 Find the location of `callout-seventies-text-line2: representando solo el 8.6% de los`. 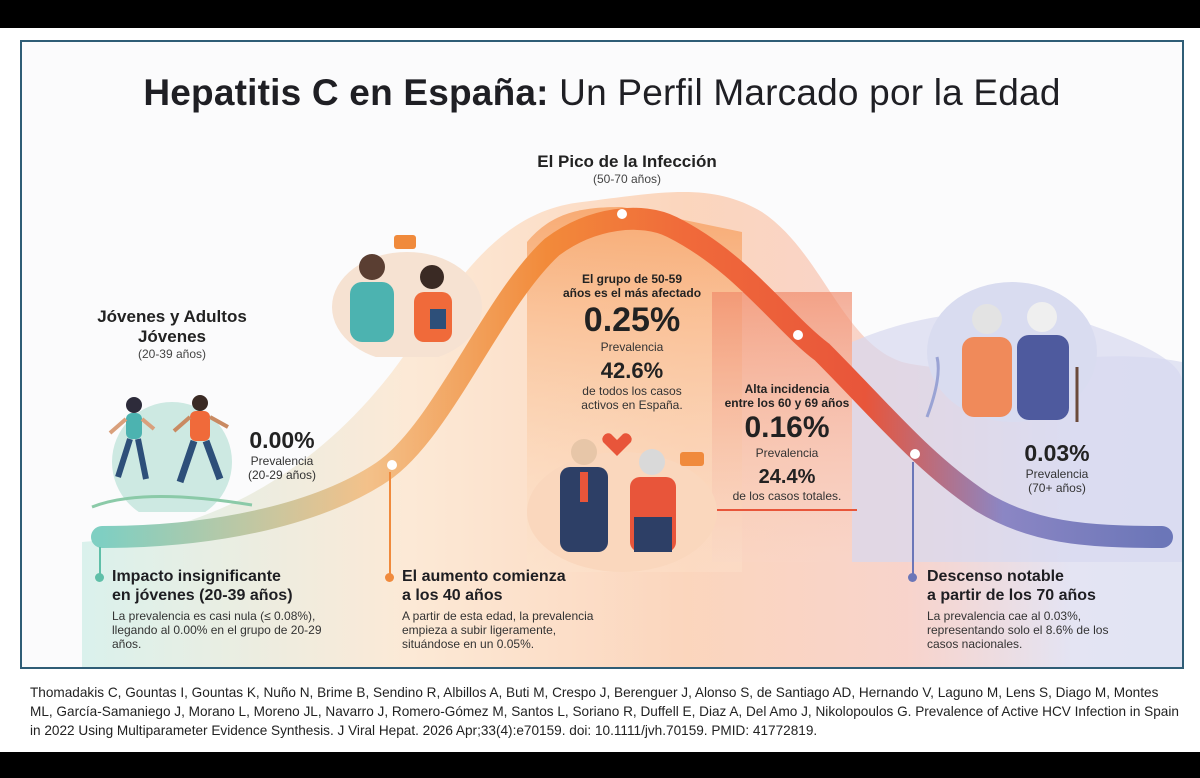

callout-seventies-text-line2: representando solo el 8.6% de los is located at coordinates (1018, 630).